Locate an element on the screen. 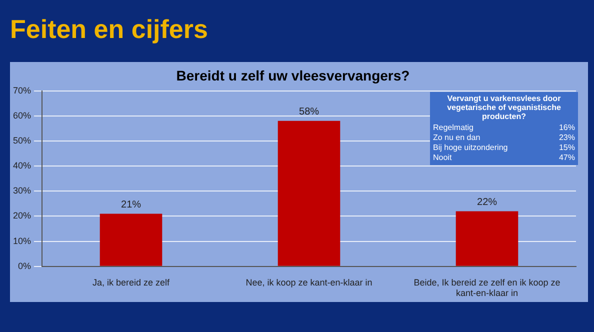 This screenshot has height=332, width=594. chart-subtitle: Feiten en cijfers is located at coordinates (109, 29).